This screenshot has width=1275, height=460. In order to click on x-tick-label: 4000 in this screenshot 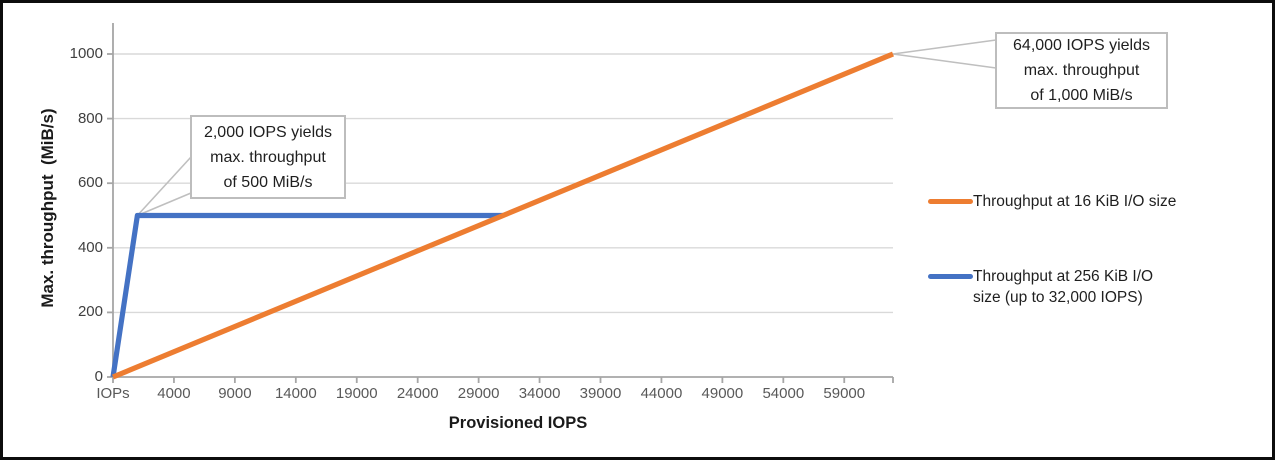, I will do `click(174, 393)`.